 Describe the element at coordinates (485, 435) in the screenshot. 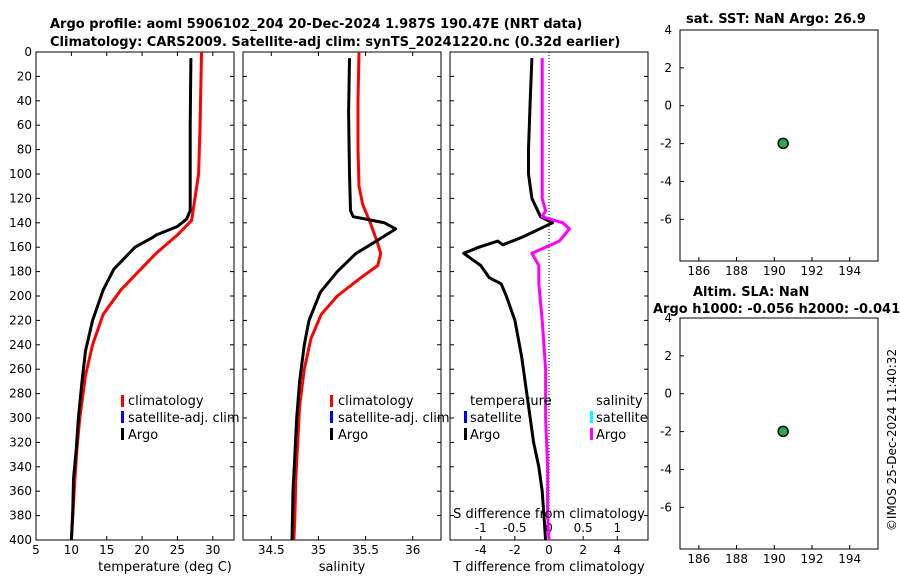

I see `legend-t-argo: Argo` at that location.